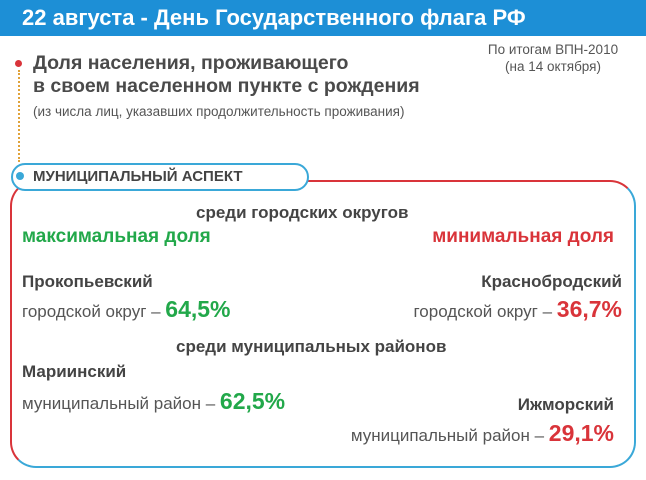 Image resolution: width=646 pixels, height=480 pixels. What do you see at coordinates (226, 86) in the screenshot?
I see `slide-title-line-2: в своем населенном пункте с рождения` at bounding box center [226, 86].